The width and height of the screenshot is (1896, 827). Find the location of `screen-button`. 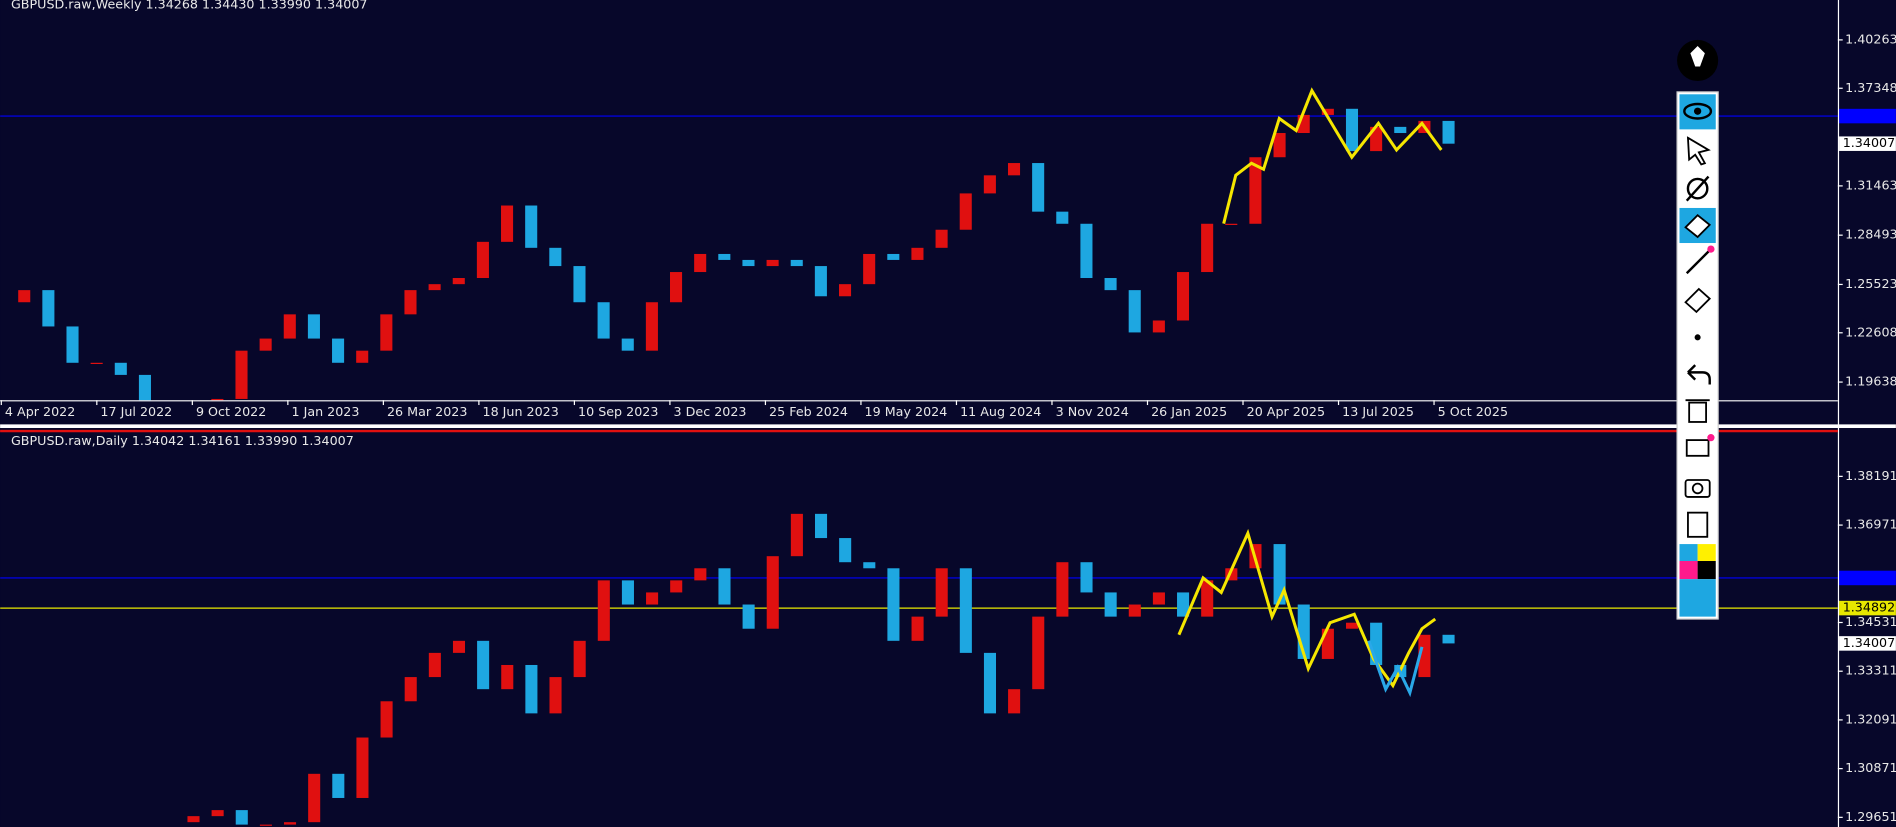

screen-button is located at coordinates (1697, 448).